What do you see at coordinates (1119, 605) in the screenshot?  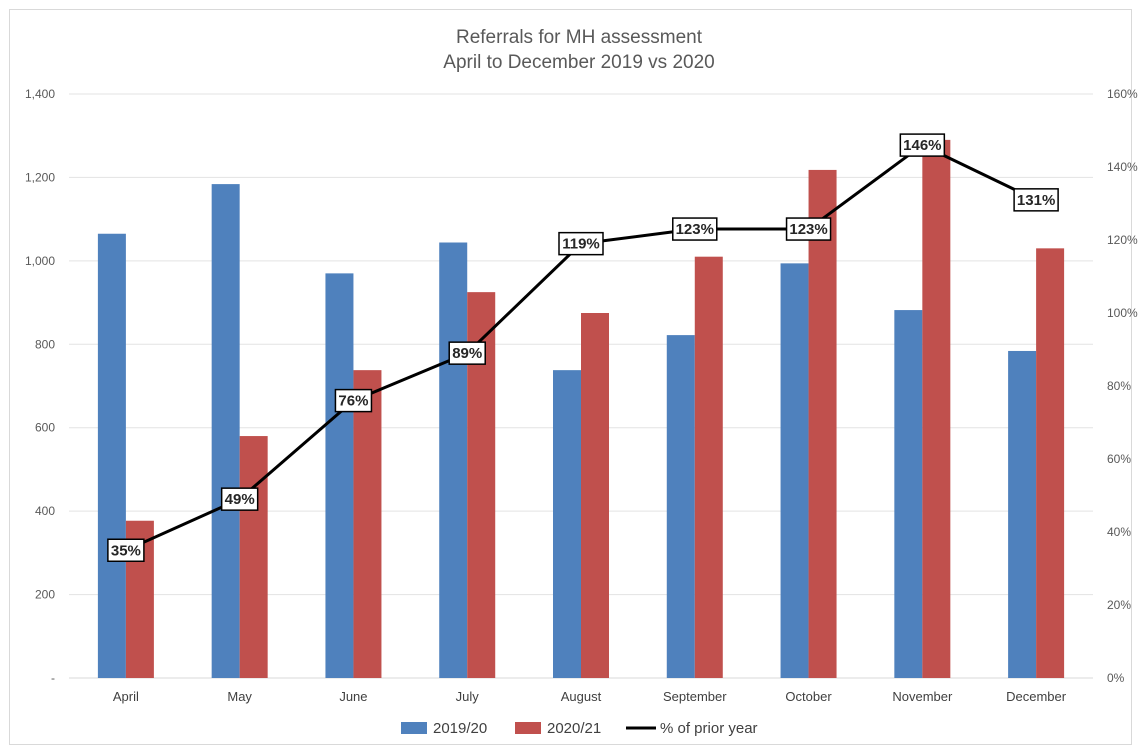 I see `y2-tick-label: 20%` at bounding box center [1119, 605].